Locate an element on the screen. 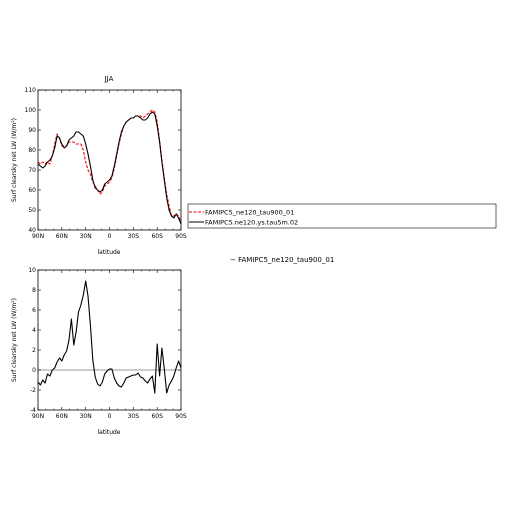 This screenshot has height=508, width=508. top-x-tick-label: 90S is located at coordinates (181, 236).